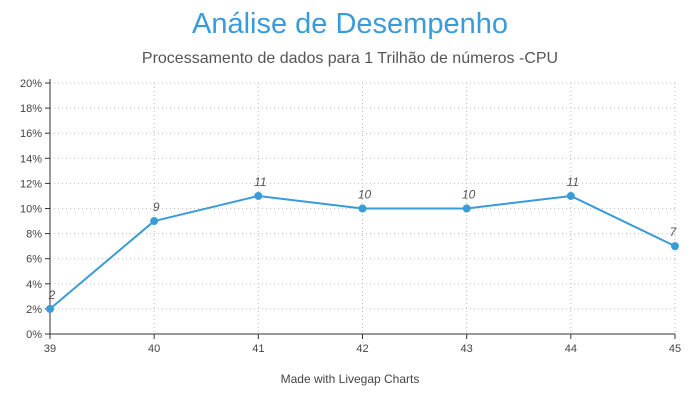 Image resolution: width=700 pixels, height=400 pixels. I want to click on y-tick-label: 4%, so click(34, 285).